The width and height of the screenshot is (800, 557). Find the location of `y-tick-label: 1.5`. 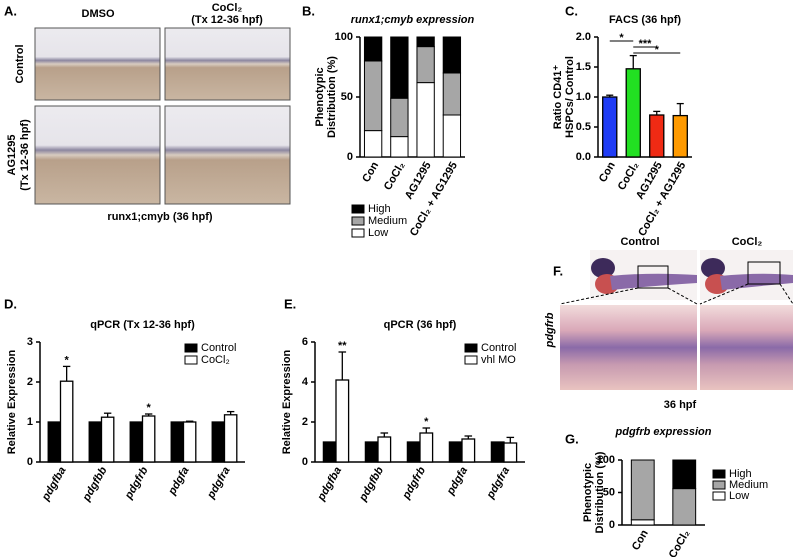

y-tick-label: 1.5 is located at coordinates (583, 67).